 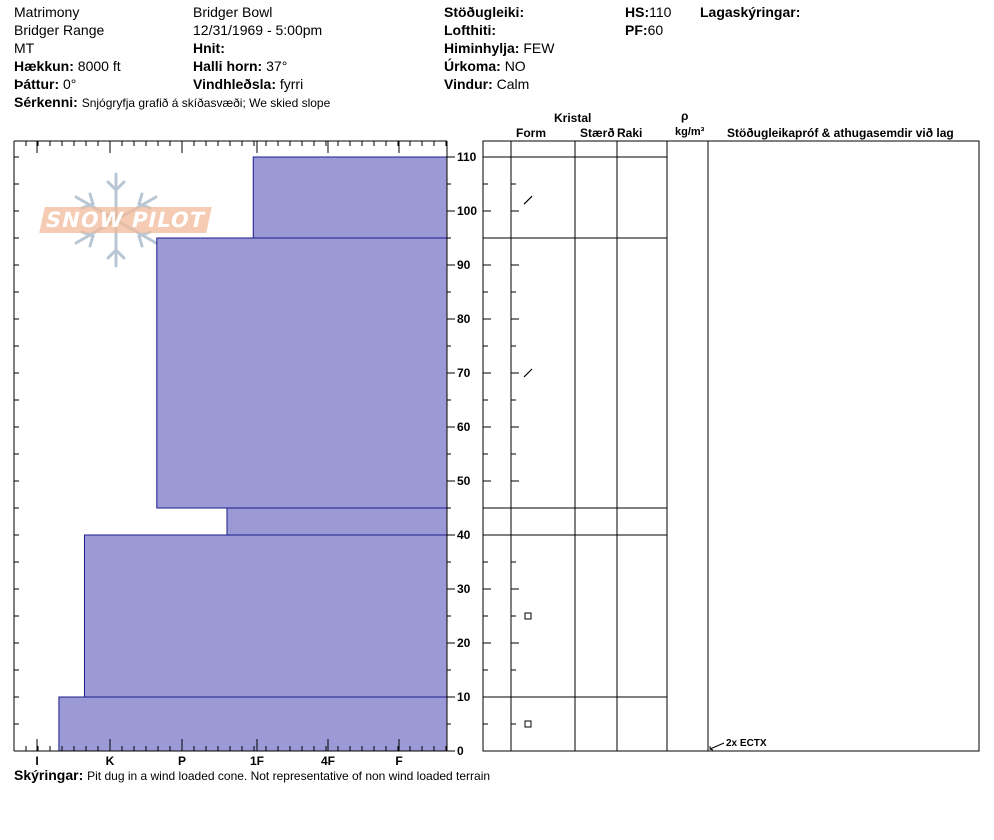 I want to click on precip-label: Úrkoma:, so click(x=472, y=66).